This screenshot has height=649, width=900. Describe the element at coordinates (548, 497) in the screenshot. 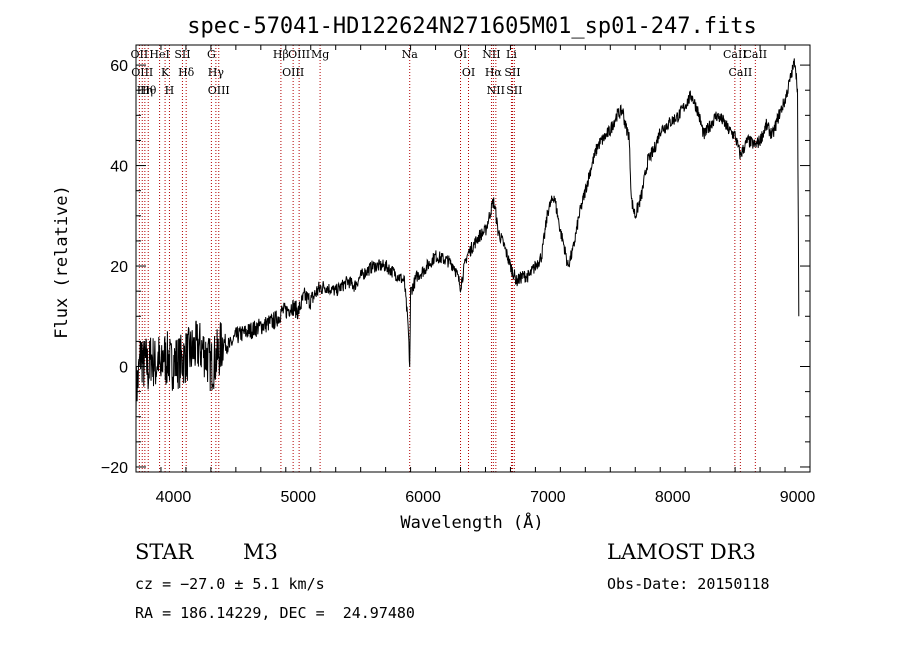

I see `x-tick-label: 7000` at that location.